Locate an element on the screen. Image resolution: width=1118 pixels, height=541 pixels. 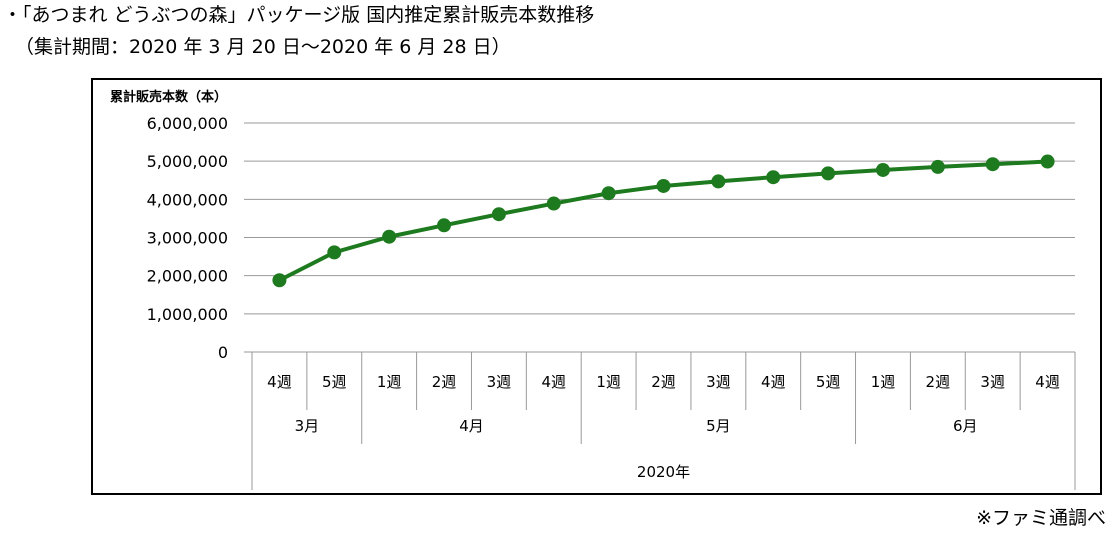
y-tick-label: 0 is located at coordinates (223, 352).